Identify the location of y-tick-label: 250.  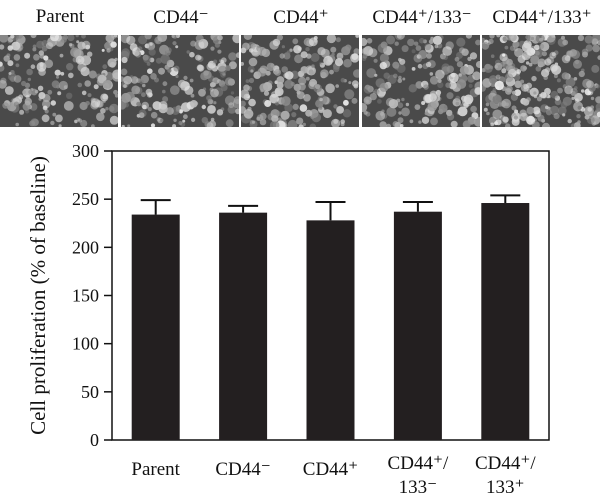
(85, 199).